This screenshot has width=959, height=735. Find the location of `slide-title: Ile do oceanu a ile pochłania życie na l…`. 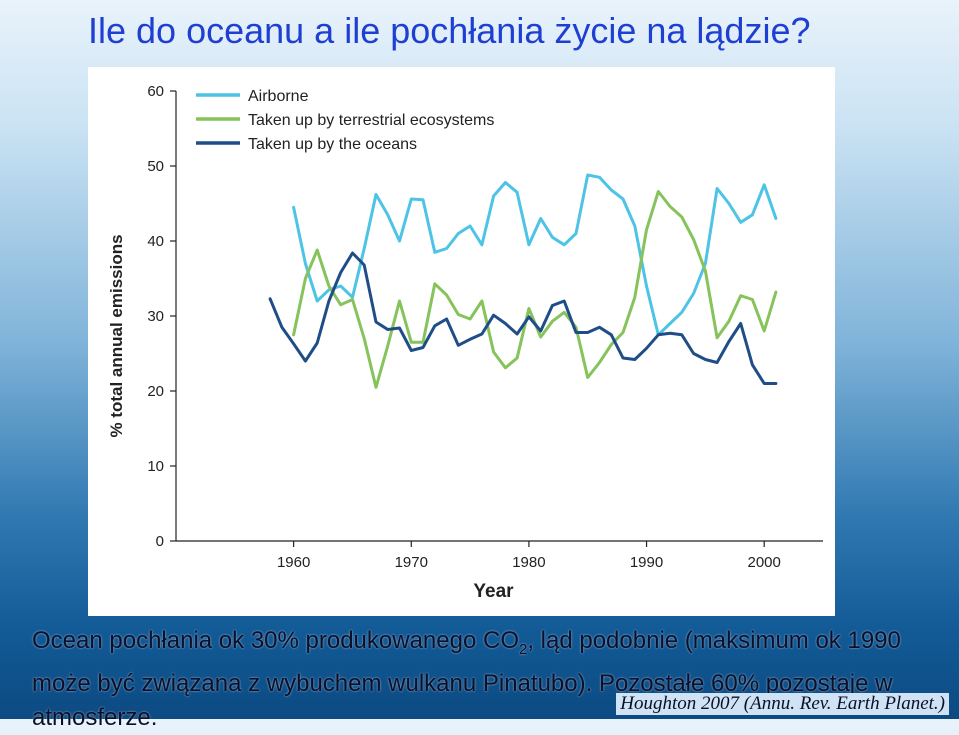

slide-title: Ile do oceanu a ile pochłania życie na l… is located at coordinates (449, 30).